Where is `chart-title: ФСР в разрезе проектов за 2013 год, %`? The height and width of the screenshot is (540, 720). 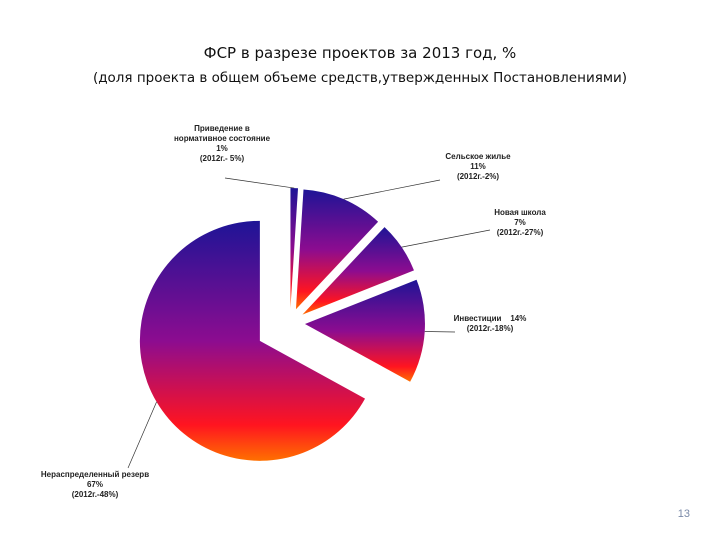
chart-title: ФСР в разрезе проектов за 2013 год, % is located at coordinates (360, 53).